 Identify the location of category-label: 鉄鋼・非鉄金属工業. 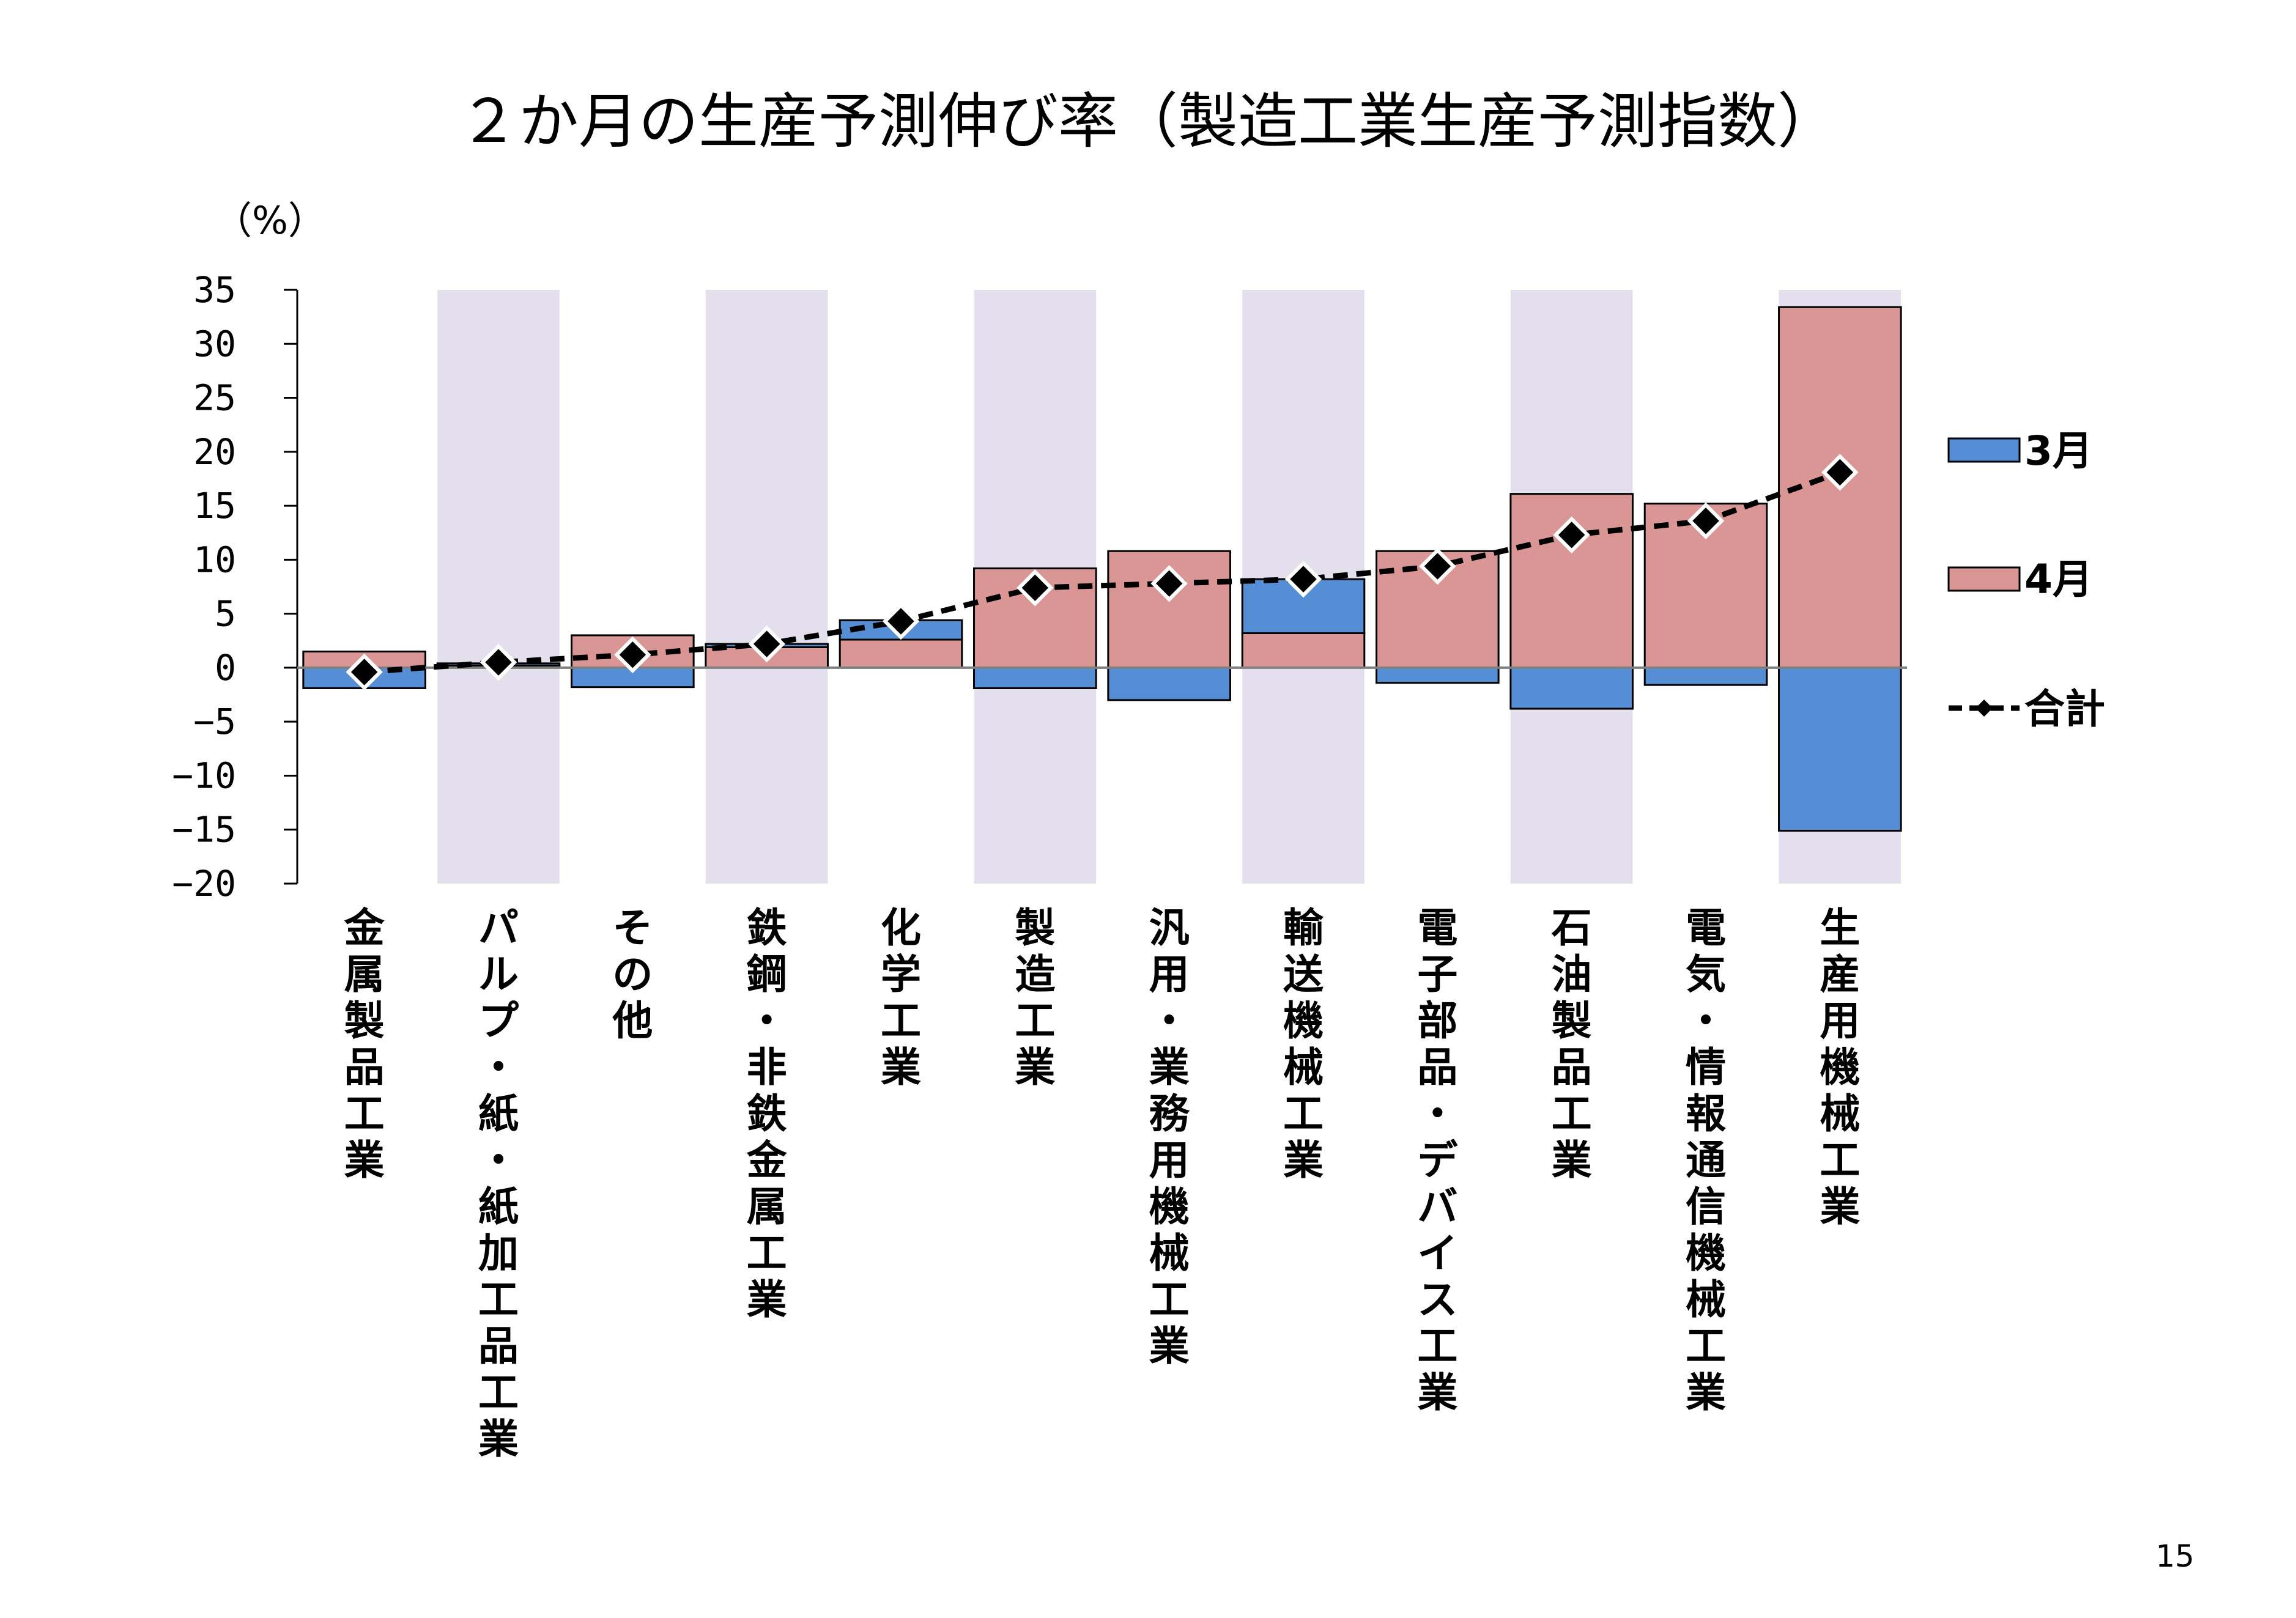
(767, 1114).